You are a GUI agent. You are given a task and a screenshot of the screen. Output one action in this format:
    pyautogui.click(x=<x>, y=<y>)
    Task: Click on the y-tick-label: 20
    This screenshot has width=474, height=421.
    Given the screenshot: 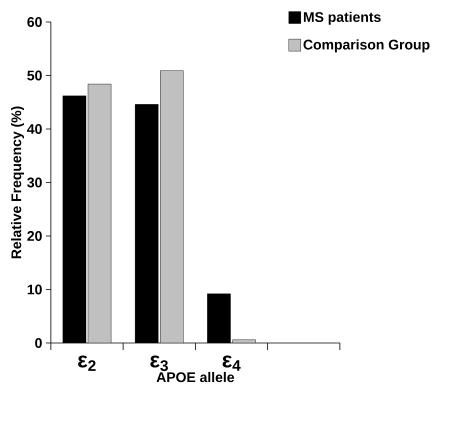 What is the action you would take?
    pyautogui.click(x=34, y=236)
    